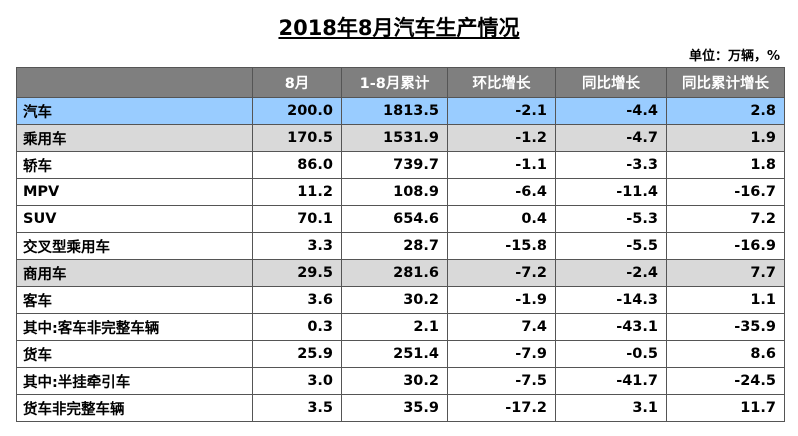 This screenshot has width=798, height=436. What do you see at coordinates (134, 300) in the screenshot?
I see `row-label: 客车` at bounding box center [134, 300].